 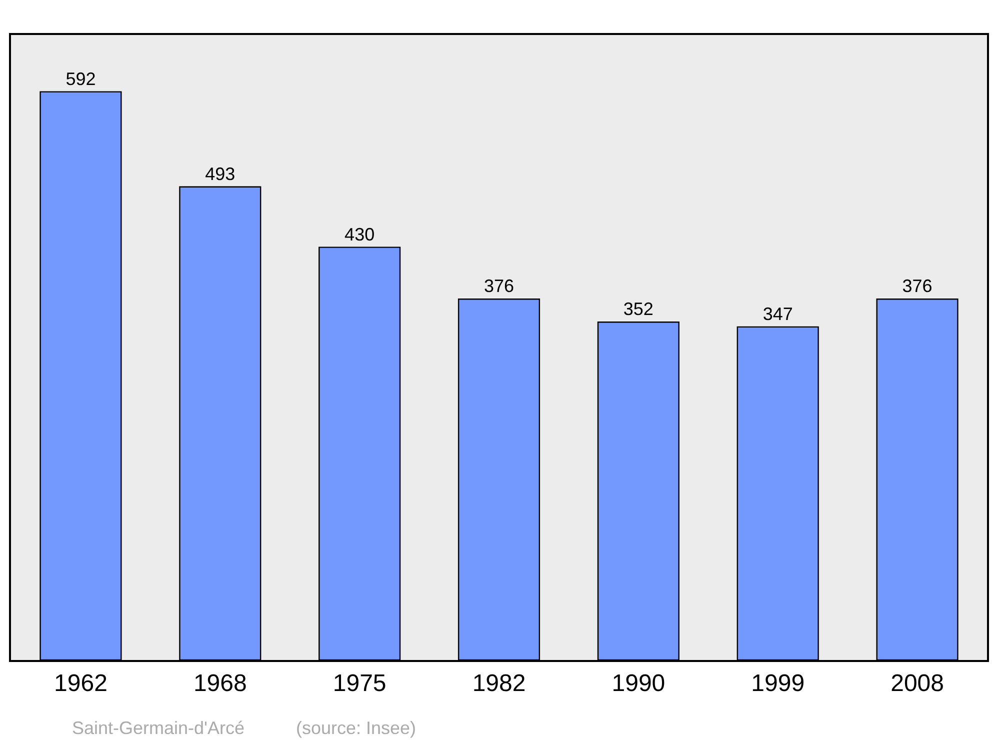 I want to click on x-tick-label: 1999, so click(x=778, y=683).